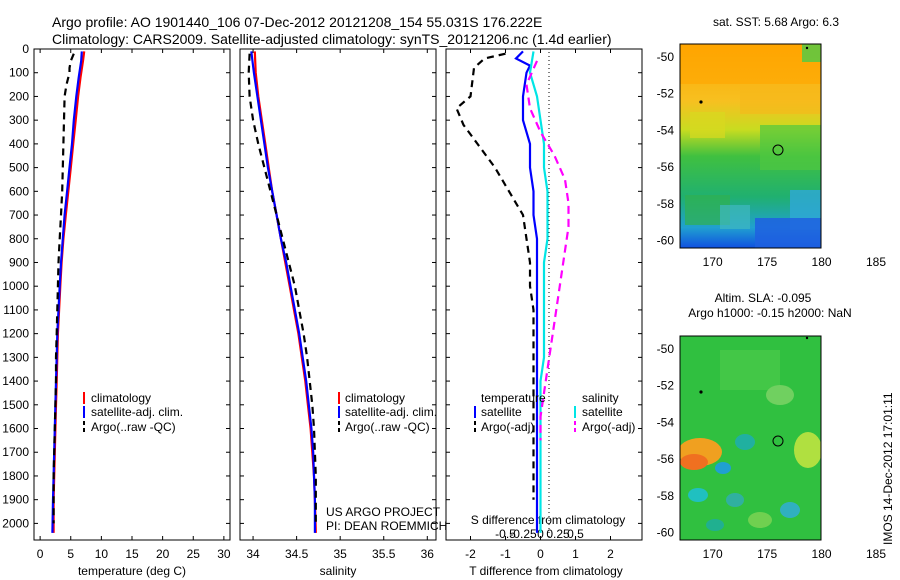 This screenshot has height=580, width=900. I want to click on difference-series, so click(512, 291).